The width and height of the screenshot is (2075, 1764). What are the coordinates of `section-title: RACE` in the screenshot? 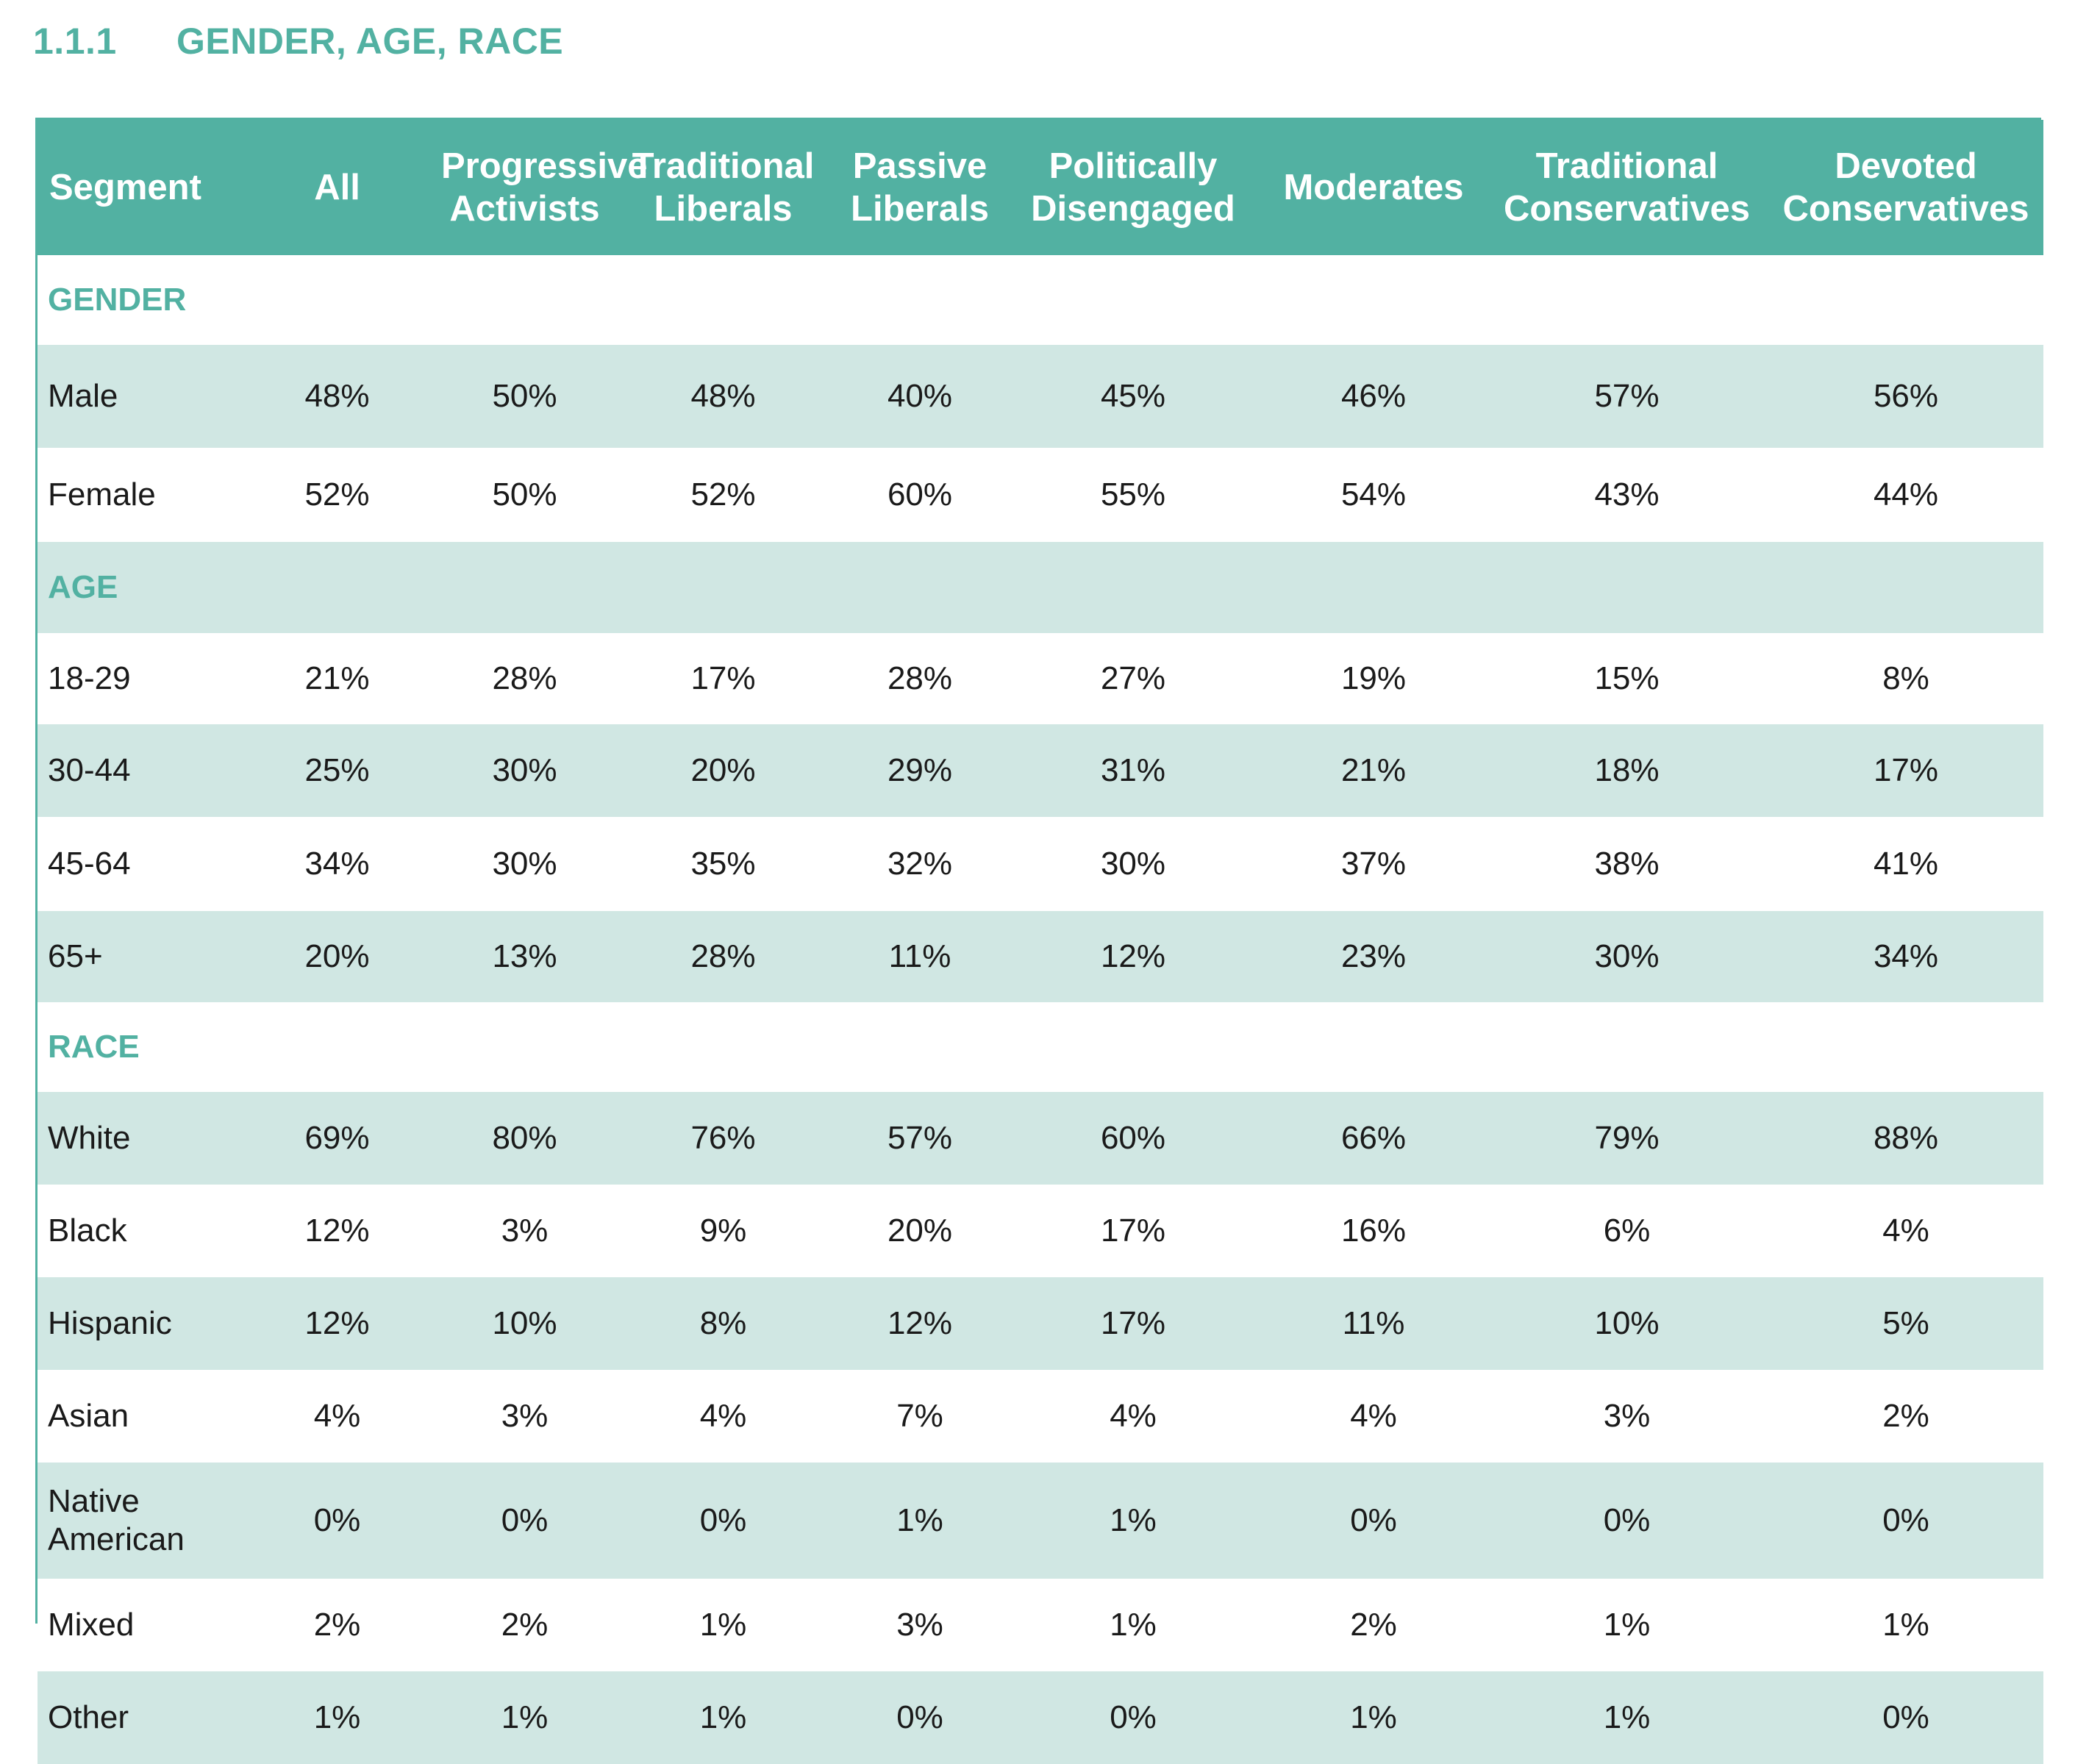 It's located at (94, 1047).